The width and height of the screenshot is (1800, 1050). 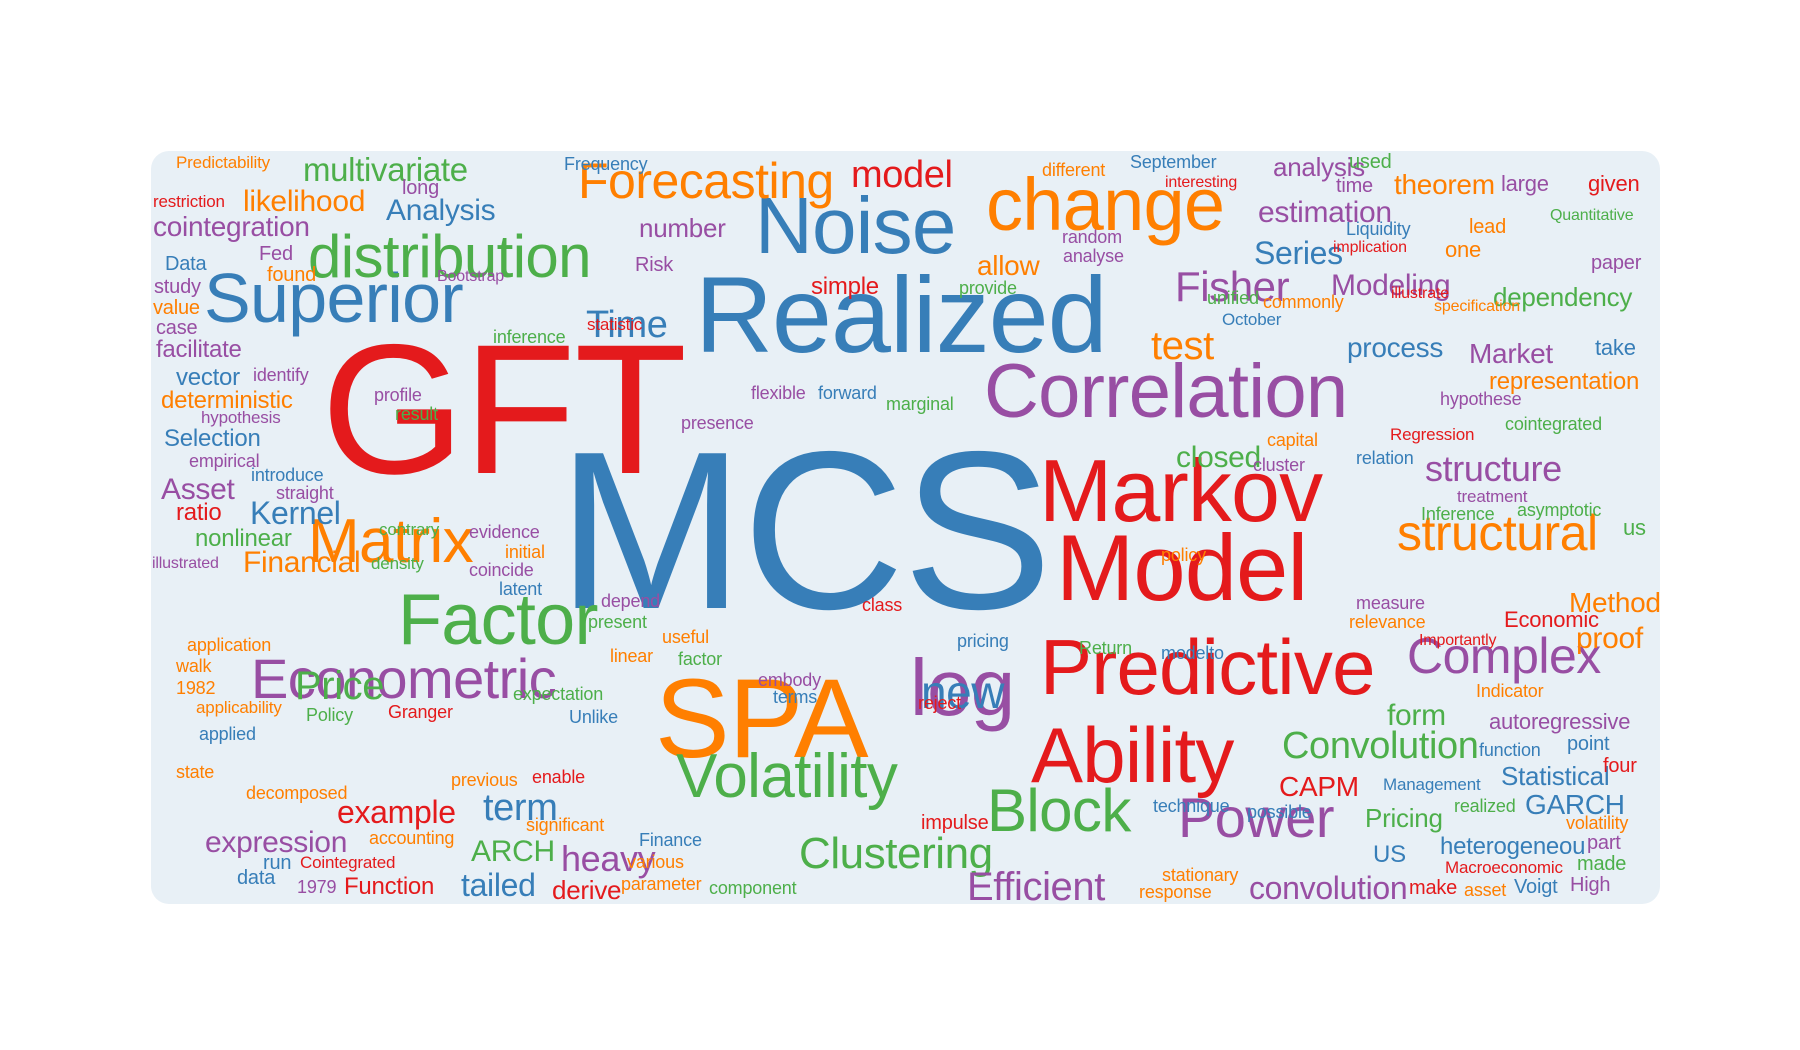 What do you see at coordinates (276, 842) in the screenshot?
I see `word-expression: expression` at bounding box center [276, 842].